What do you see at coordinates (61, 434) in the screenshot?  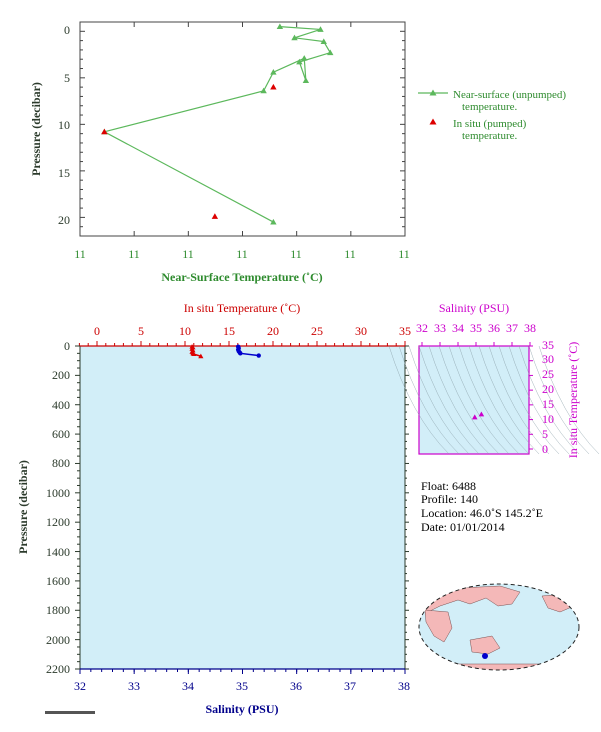 I see `pressure-tick-label: 600` at bounding box center [61, 434].